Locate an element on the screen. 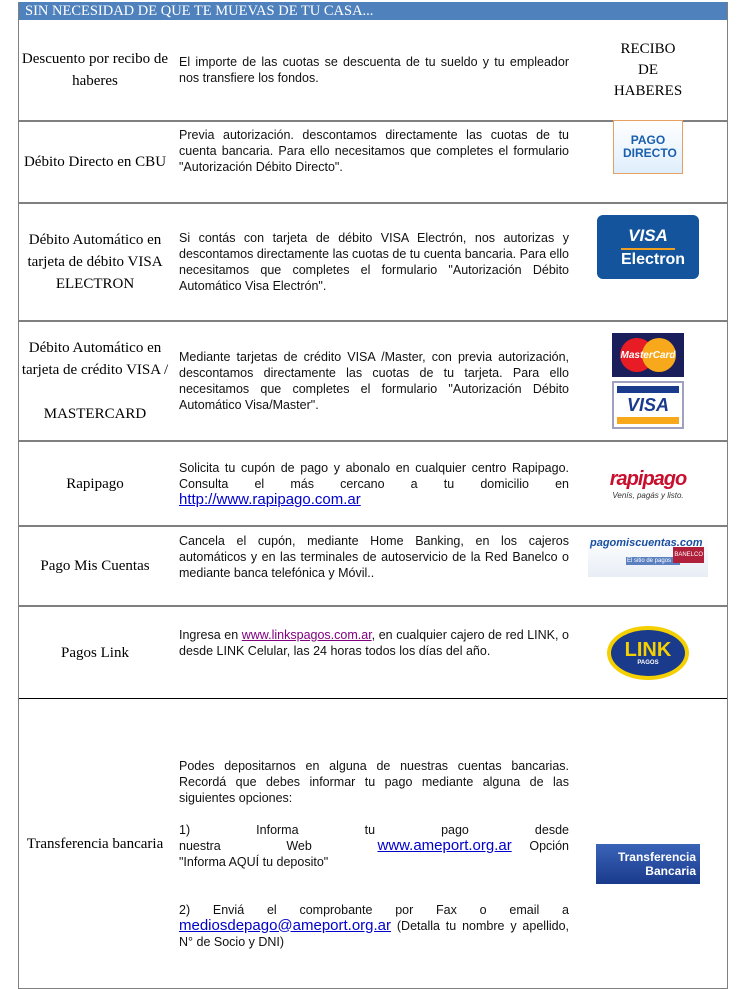 Image resolution: width=738 pixels, height=989 pixels. row-label: Débito Directo en CBU is located at coordinates (95, 162).